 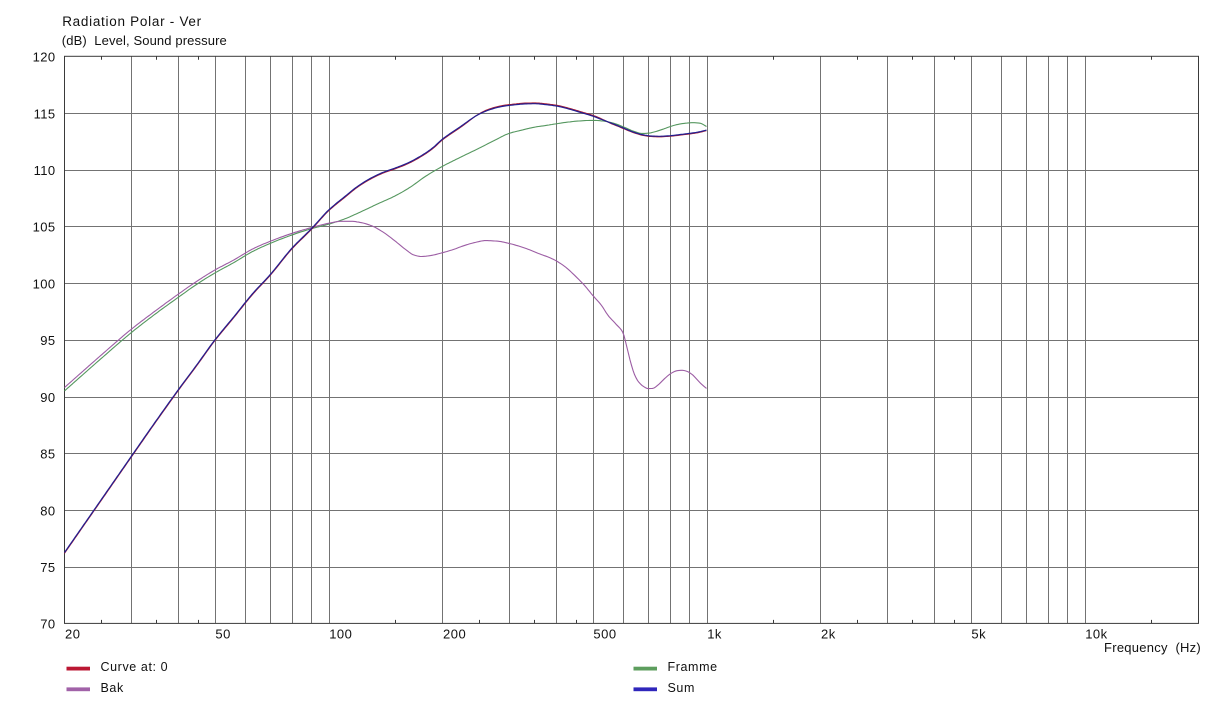 What do you see at coordinates (1096, 633) in the screenshot?
I see `svg-text: 10k` at bounding box center [1096, 633].